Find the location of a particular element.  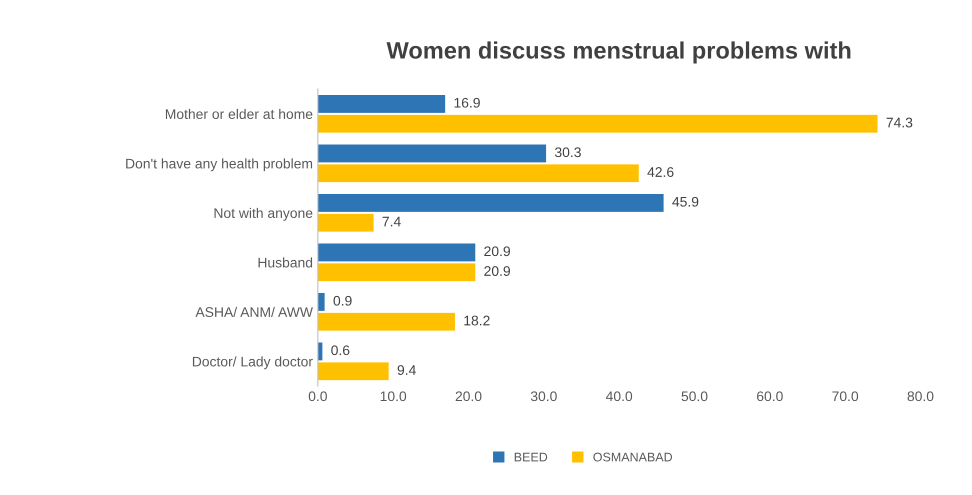

data-label: 42.6 is located at coordinates (660, 172).